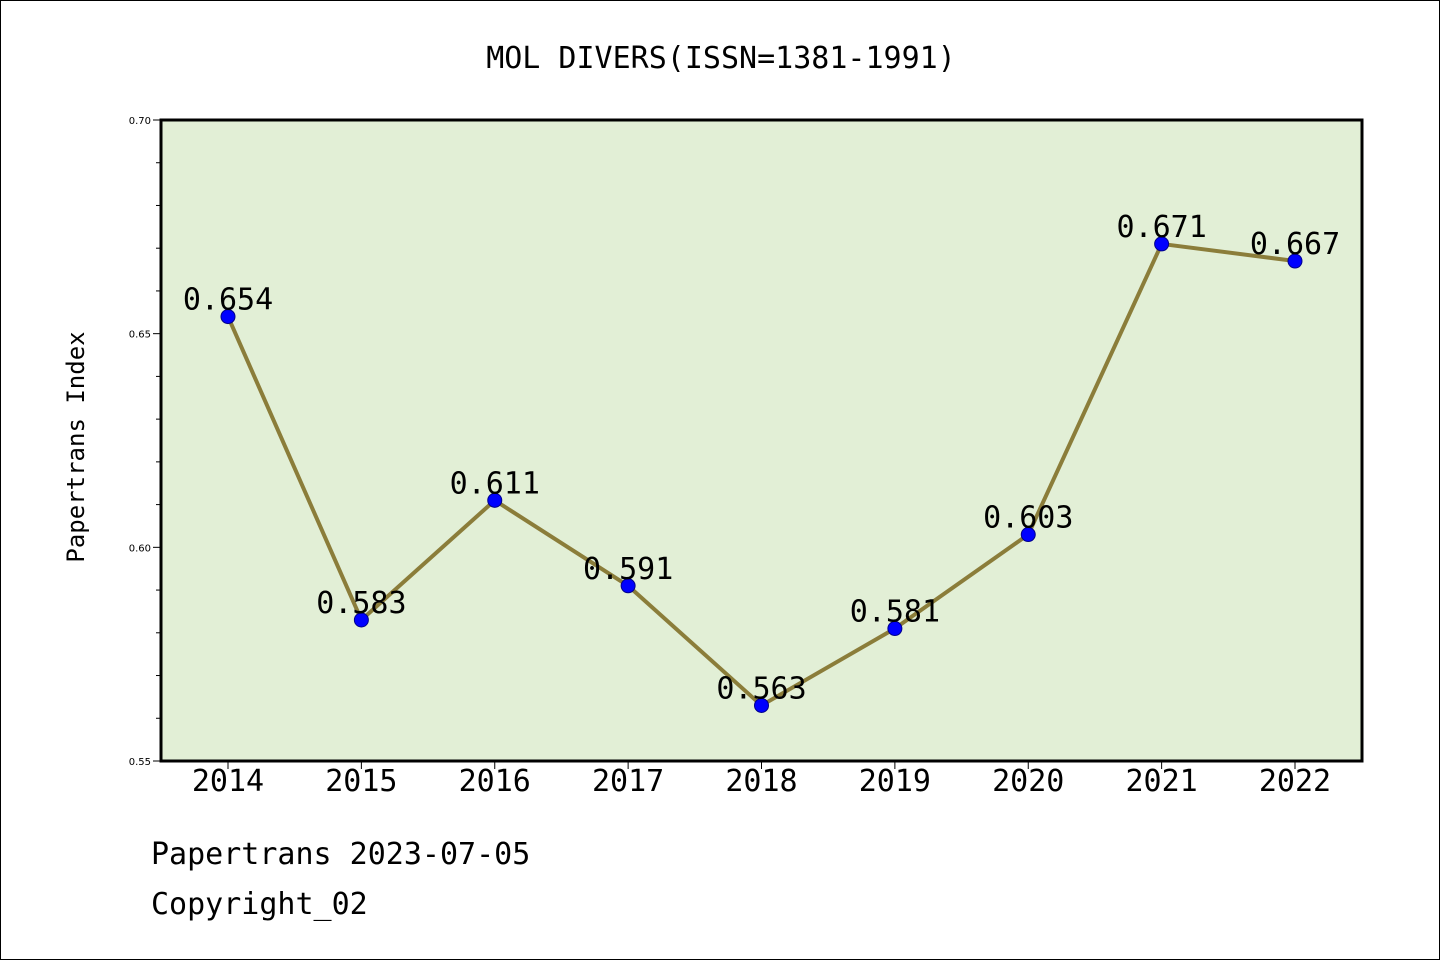 Image resolution: width=1440 pixels, height=960 pixels. What do you see at coordinates (361, 781) in the screenshot?
I see `x-tick-label: 2015` at bounding box center [361, 781].